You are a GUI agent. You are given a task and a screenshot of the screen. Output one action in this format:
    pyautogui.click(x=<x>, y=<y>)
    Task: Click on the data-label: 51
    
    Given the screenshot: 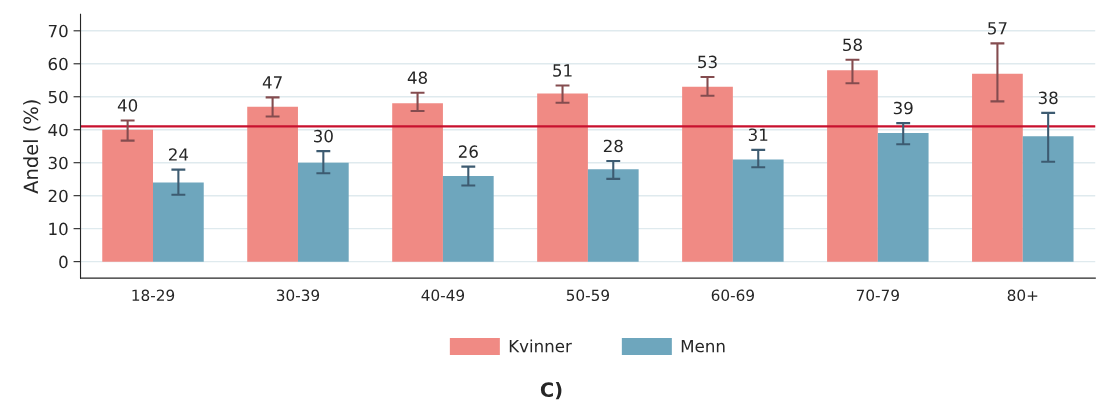 What is the action you would take?
    pyautogui.click(x=562, y=70)
    